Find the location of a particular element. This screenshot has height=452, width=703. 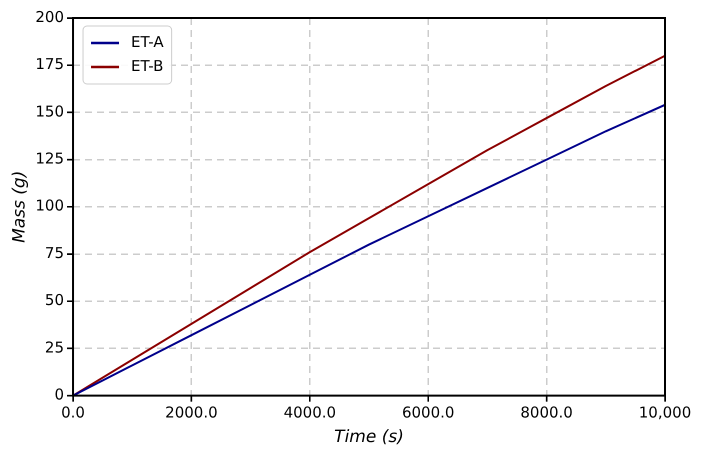

x-tick-label: 6000.0 is located at coordinates (428, 412).